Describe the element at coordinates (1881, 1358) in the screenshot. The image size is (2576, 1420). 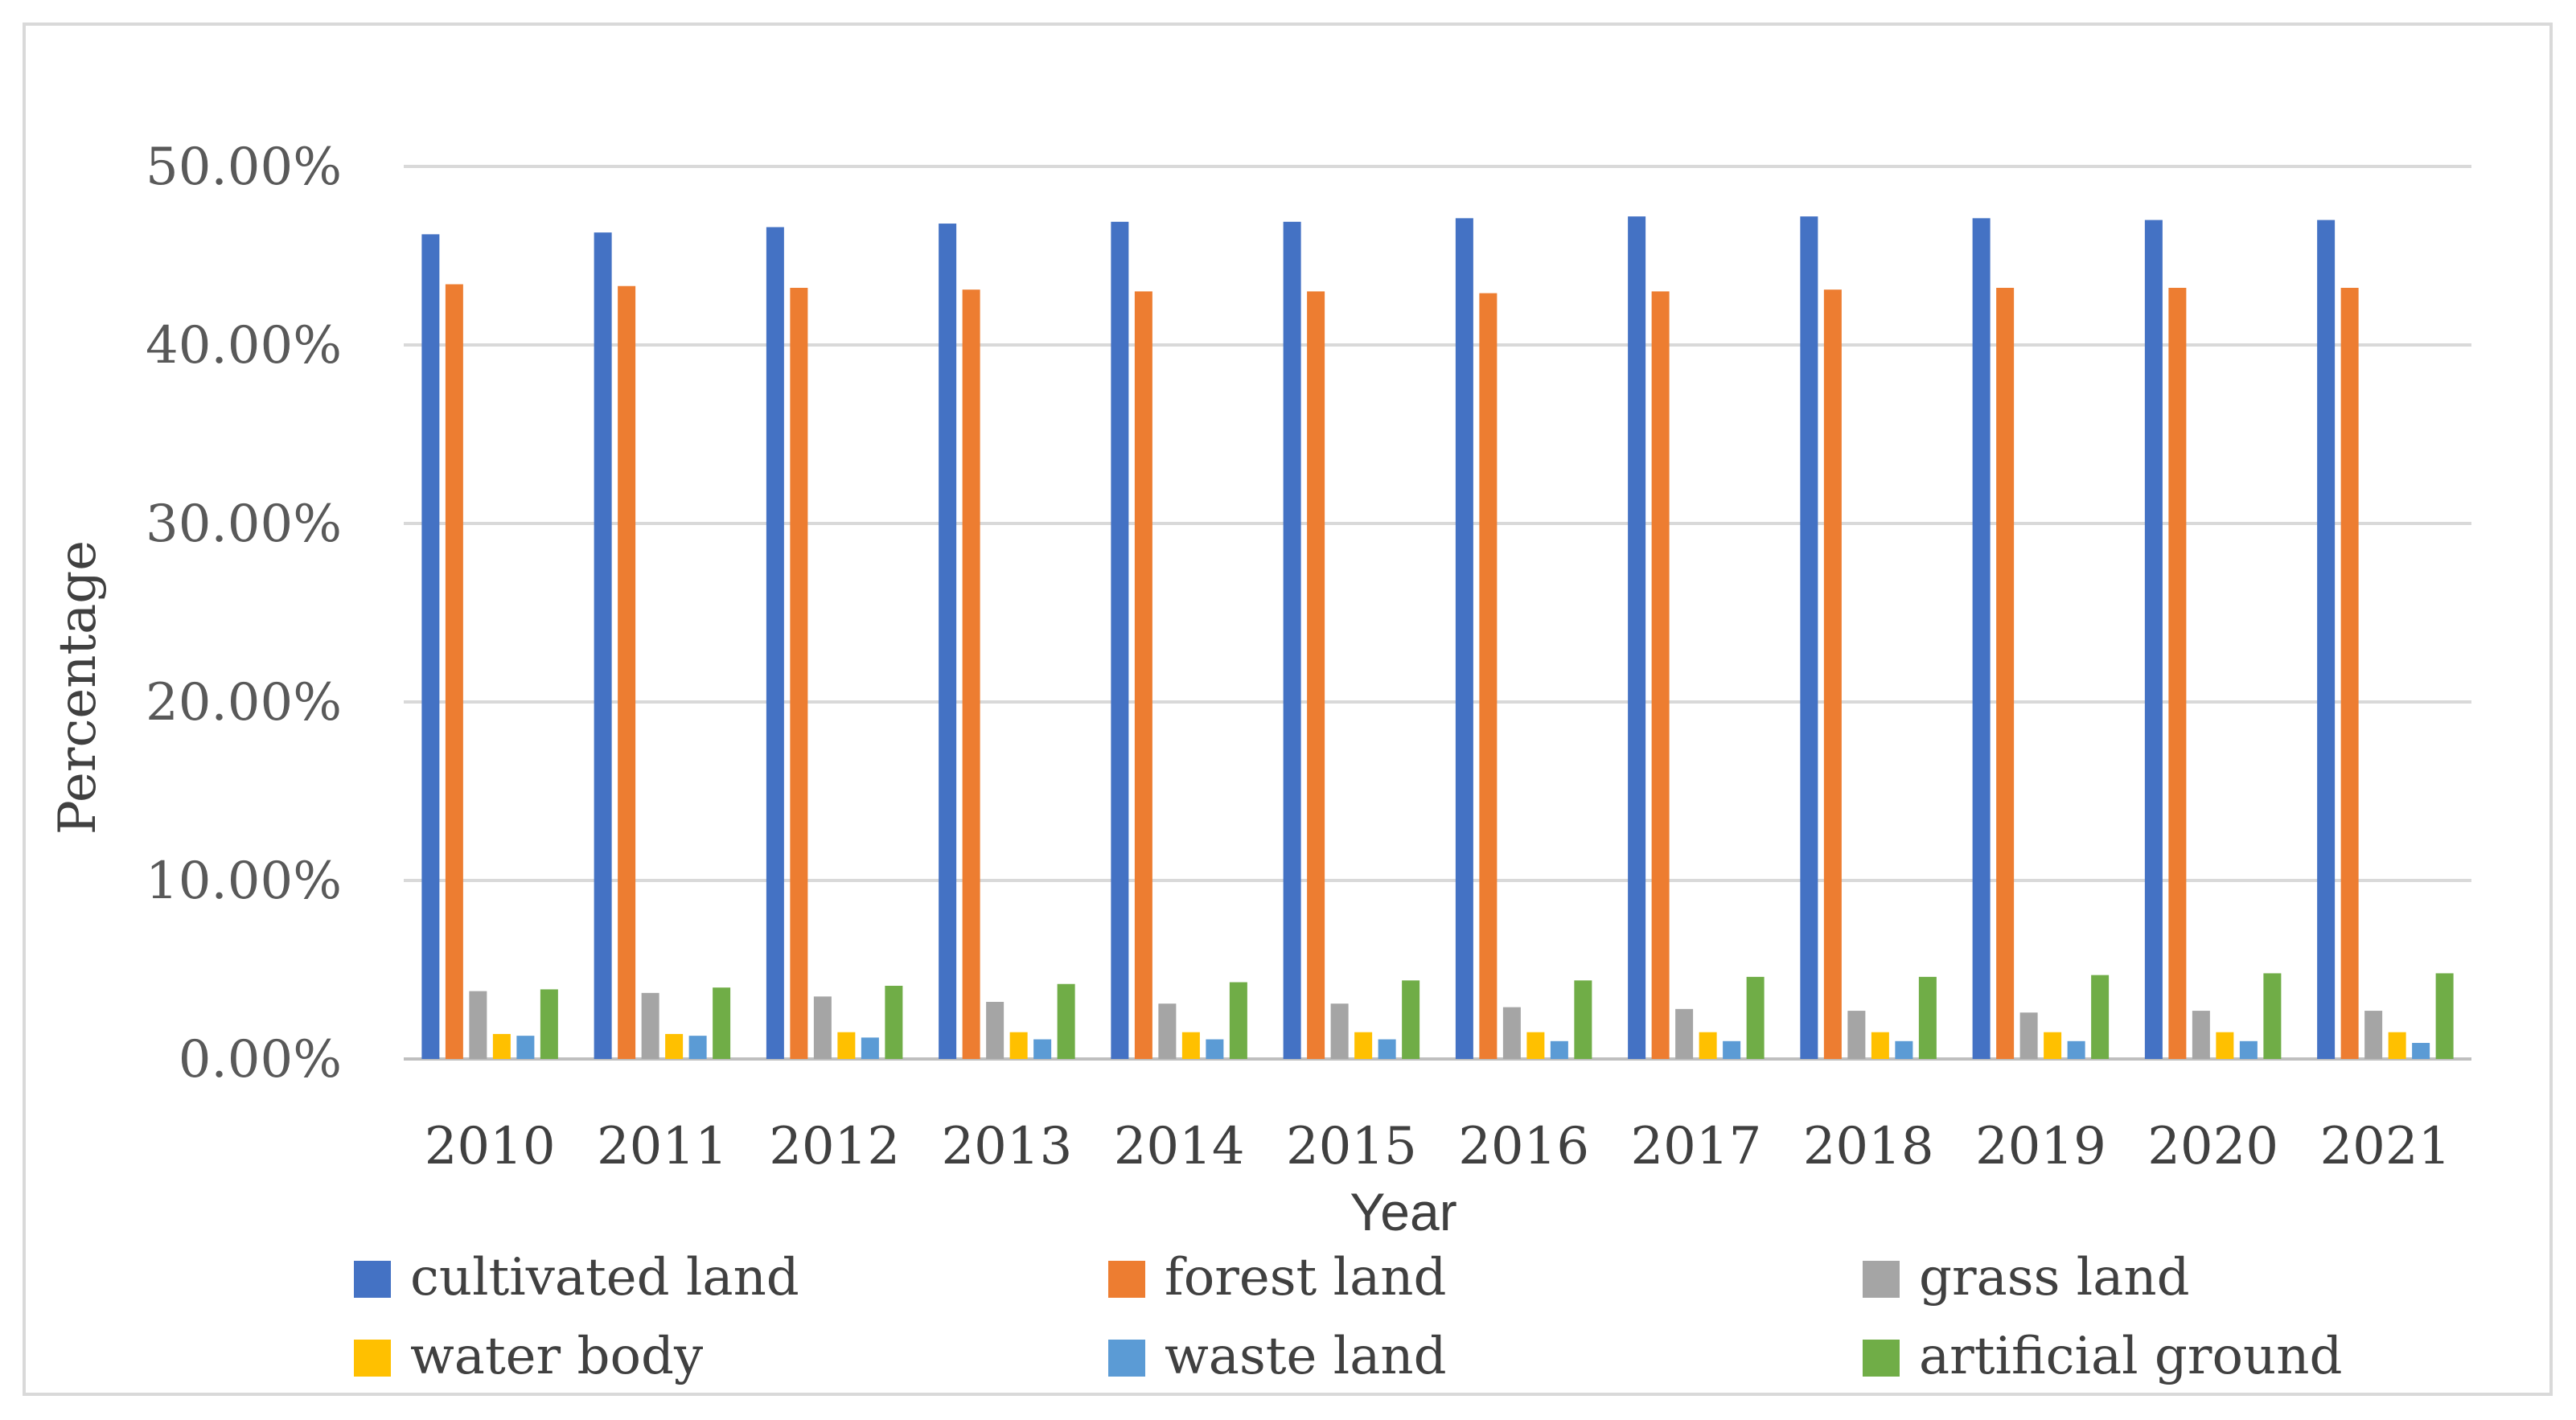
I see `legend-swatch-artificial-ground` at that location.